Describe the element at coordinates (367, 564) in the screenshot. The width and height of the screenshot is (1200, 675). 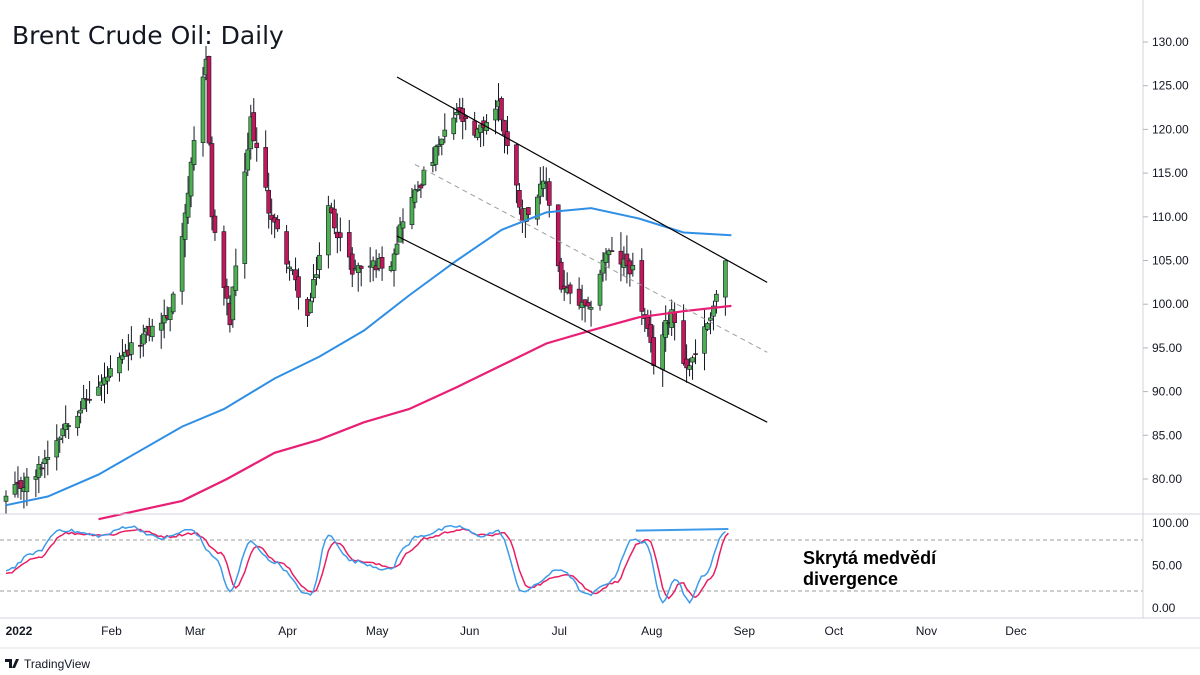
I see `stochastic-d-line` at that location.